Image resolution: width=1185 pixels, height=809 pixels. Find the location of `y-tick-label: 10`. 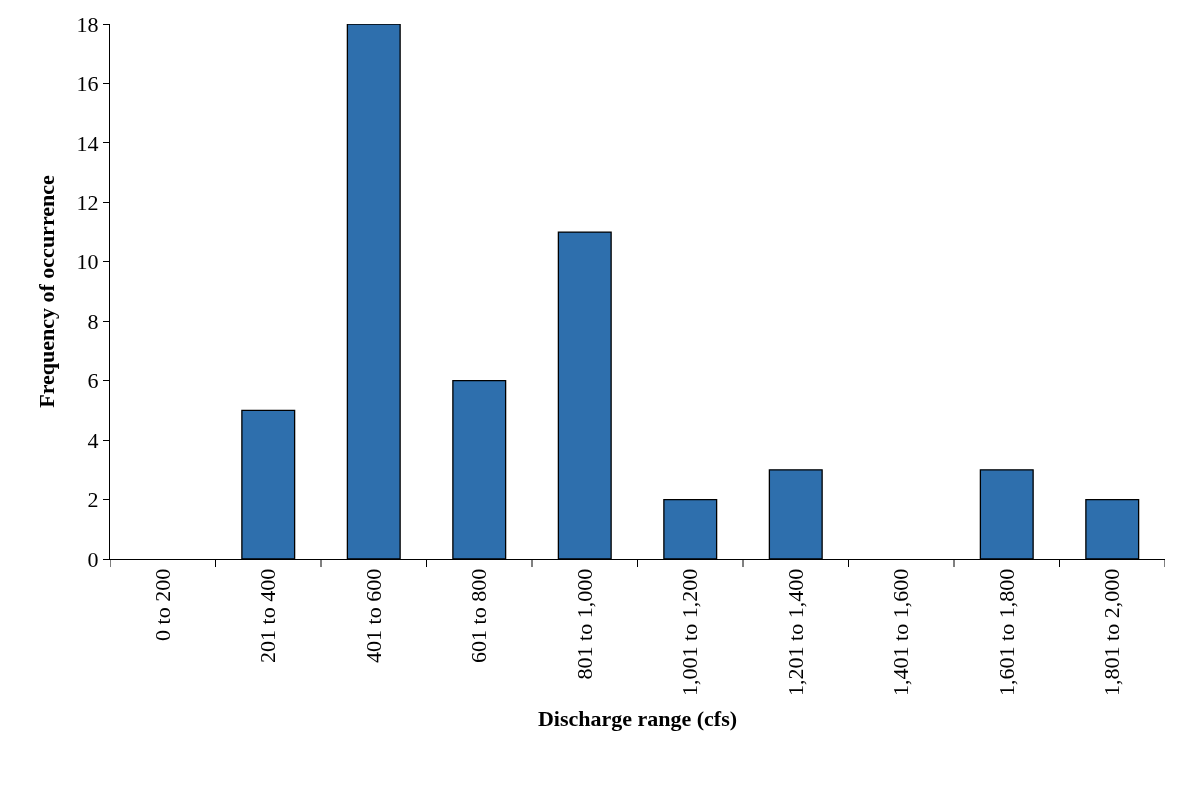

y-tick-label: 10 is located at coordinates (87, 262).